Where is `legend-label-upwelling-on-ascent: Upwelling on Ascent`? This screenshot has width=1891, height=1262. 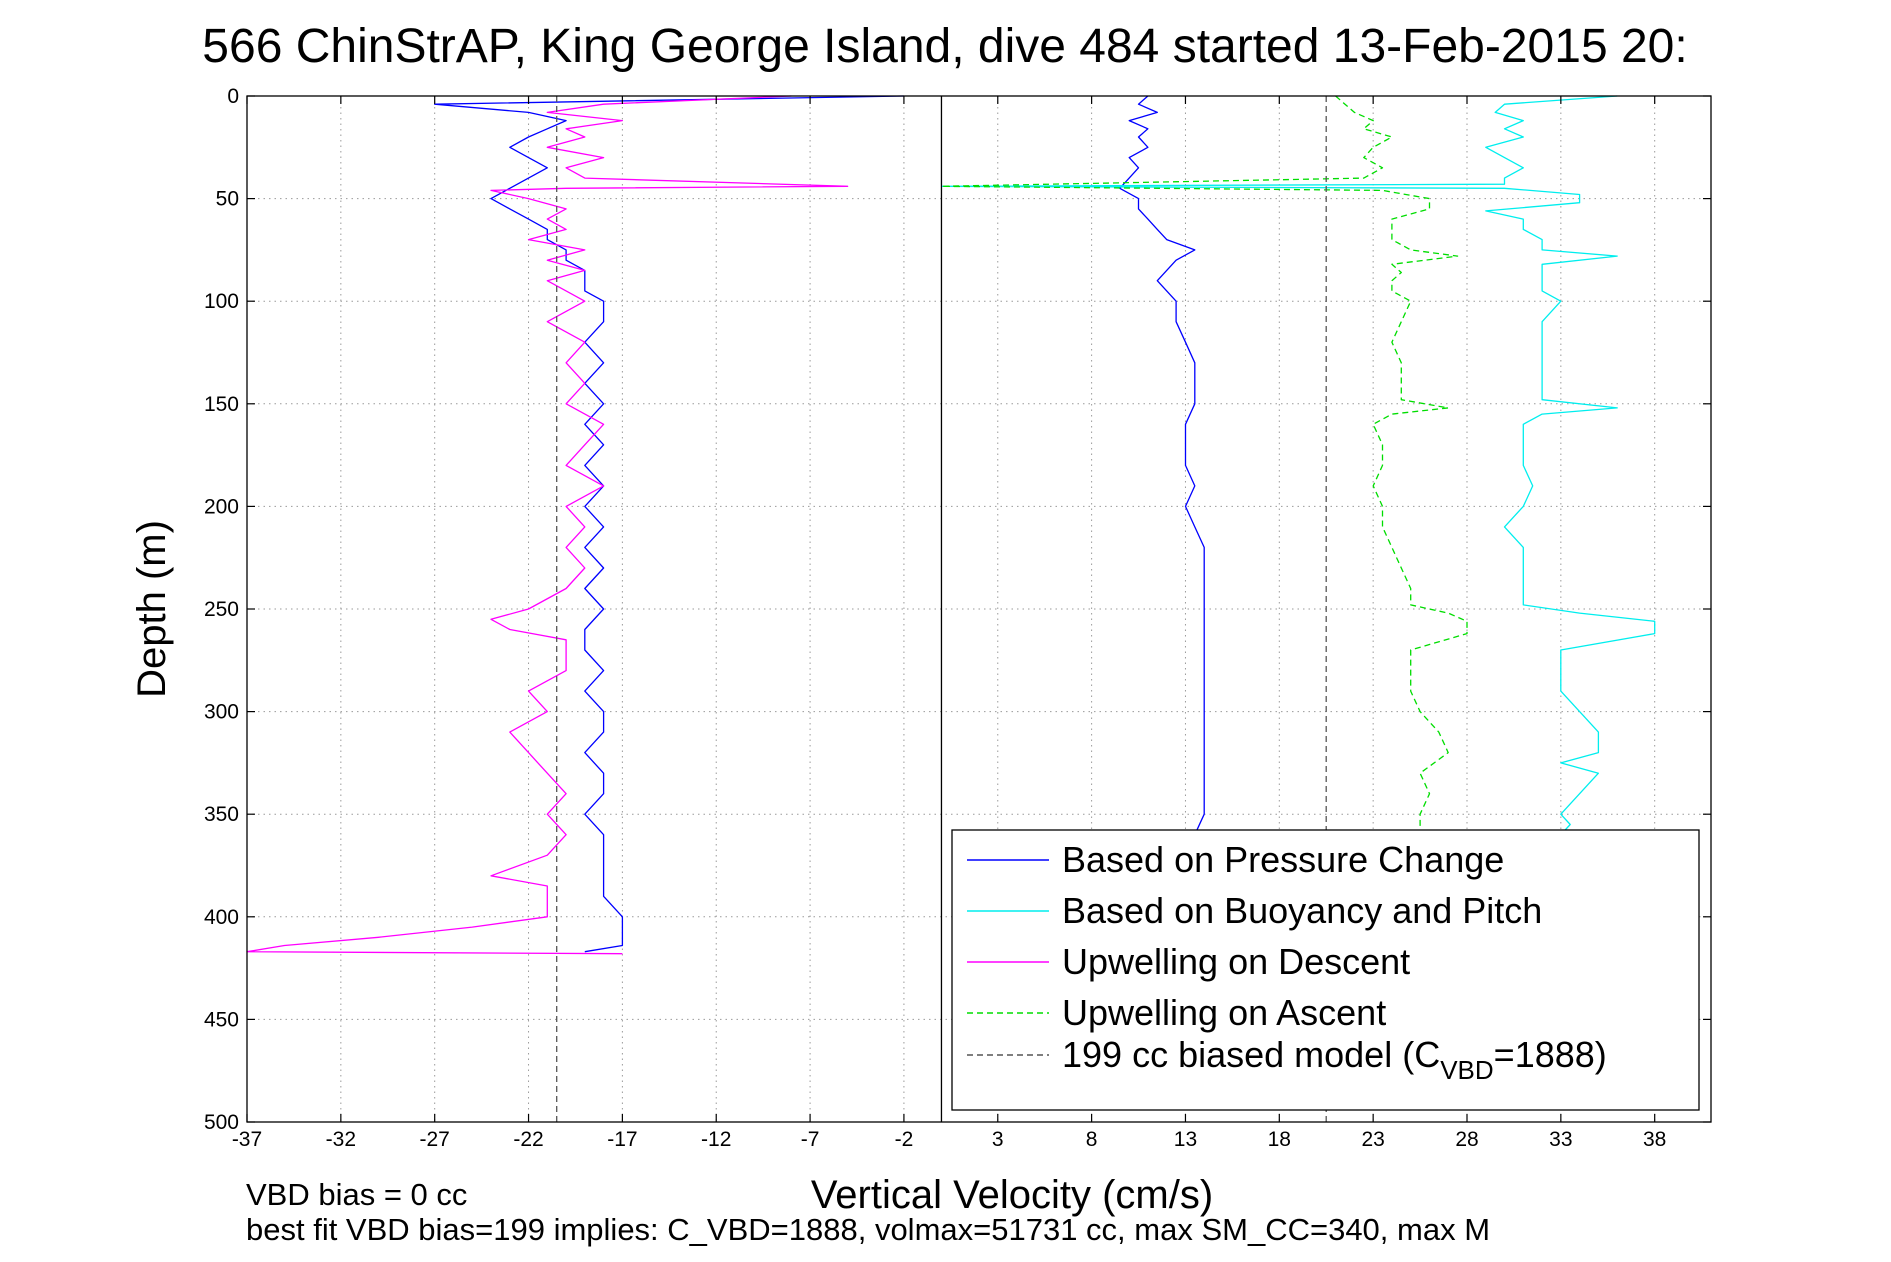 legend-label-upwelling-on-ascent: Upwelling on Ascent is located at coordinates (1224, 1012).